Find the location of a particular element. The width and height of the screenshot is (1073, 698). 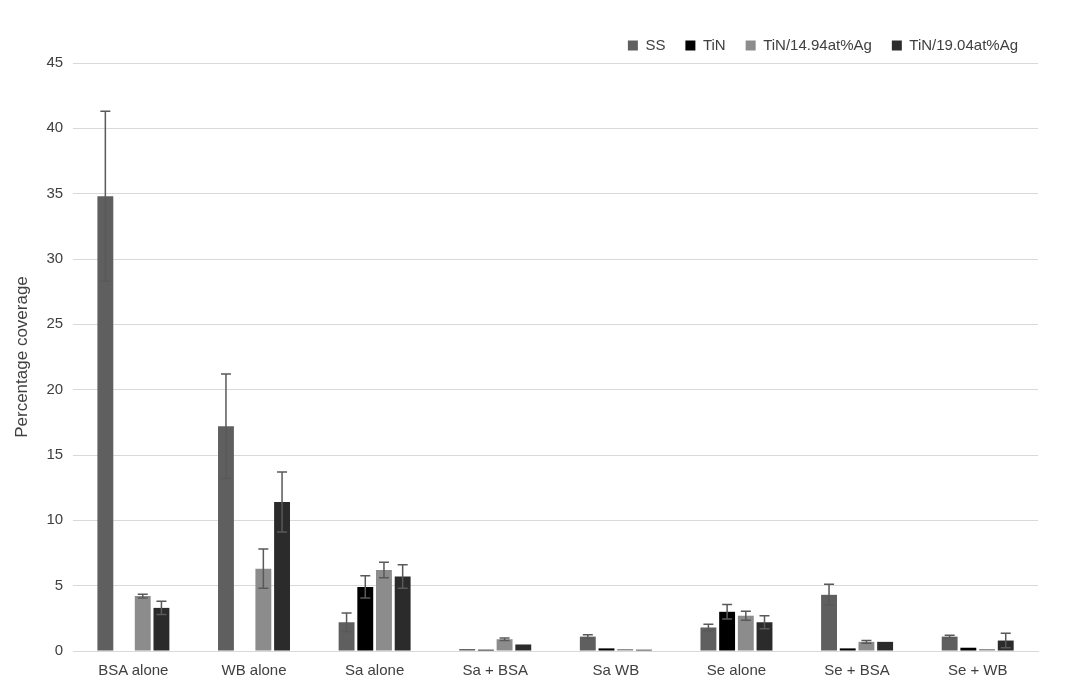

x-tick-label: Se + WB is located at coordinates (977, 670).